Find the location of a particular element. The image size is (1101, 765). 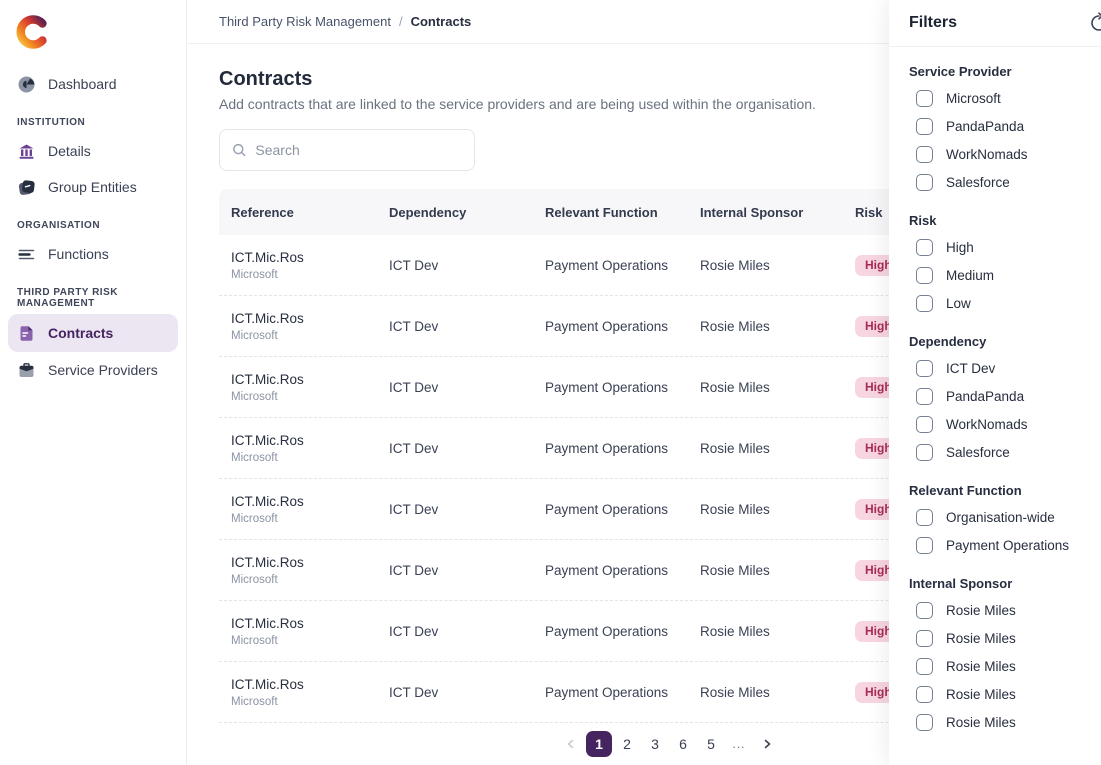

filter-group-label: Relevant Function is located at coordinates (965, 490).